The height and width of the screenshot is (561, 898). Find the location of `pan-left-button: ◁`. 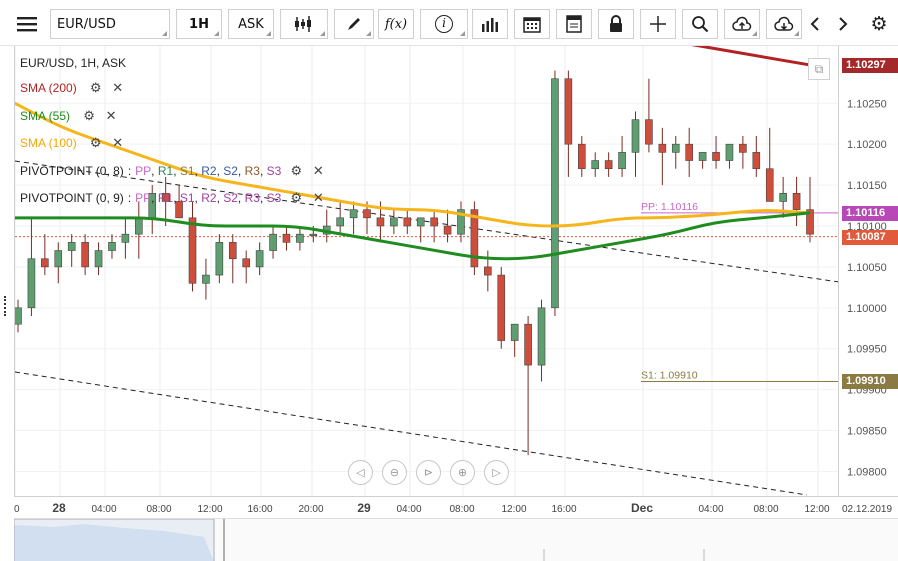

pan-left-button: ◁ is located at coordinates (360, 472).